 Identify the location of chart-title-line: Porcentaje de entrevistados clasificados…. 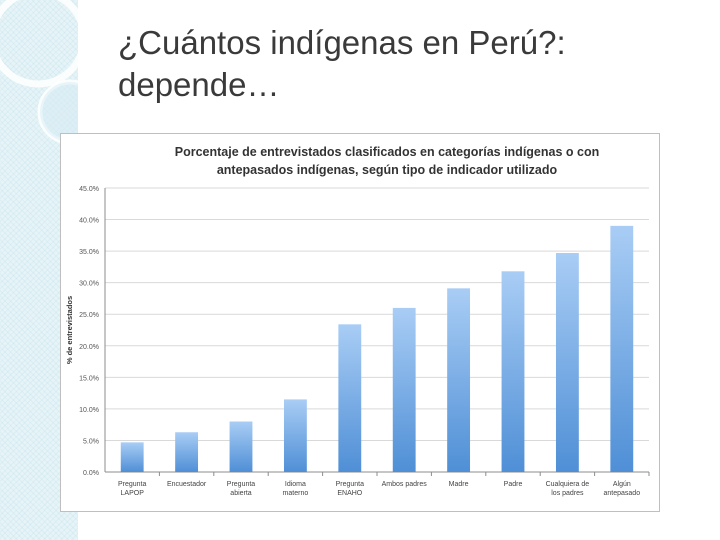
(387, 152).